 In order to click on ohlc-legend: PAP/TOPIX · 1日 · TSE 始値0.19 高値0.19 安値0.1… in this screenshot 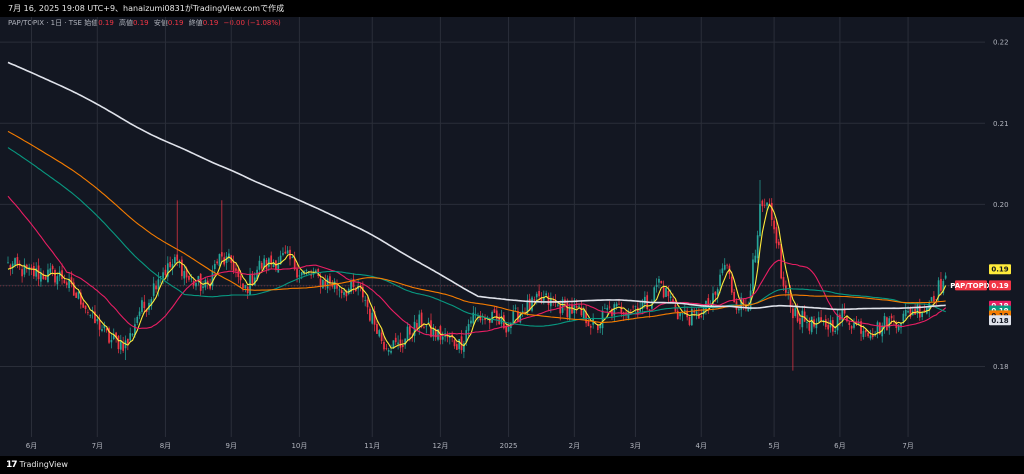, I will do `click(144, 23)`.